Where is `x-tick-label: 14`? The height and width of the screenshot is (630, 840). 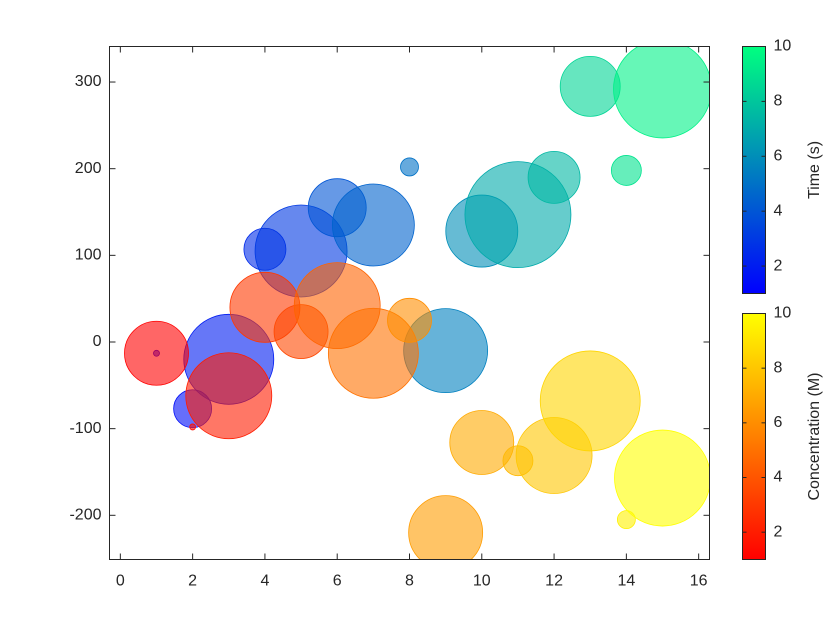
x-tick-label: 14 is located at coordinates (626, 581).